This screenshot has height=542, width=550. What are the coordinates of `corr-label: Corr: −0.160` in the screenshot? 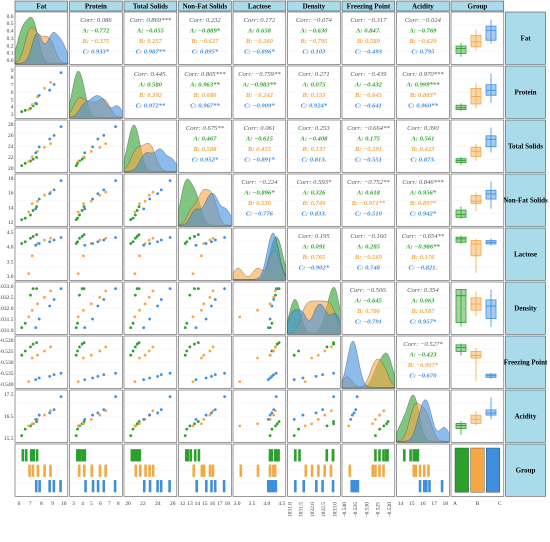 It's located at (368, 236).